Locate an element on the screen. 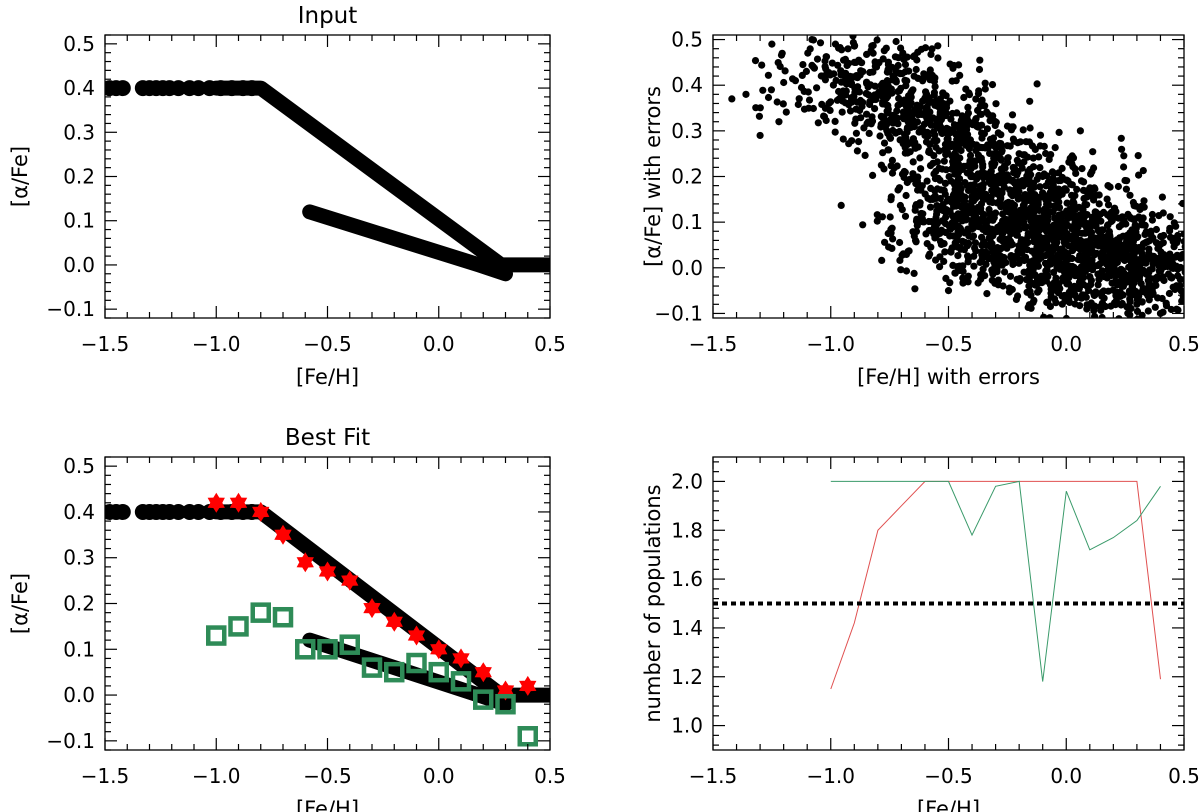 This screenshot has width=1200, height=812. y-tick-label: 1.2 is located at coordinates (687, 677).